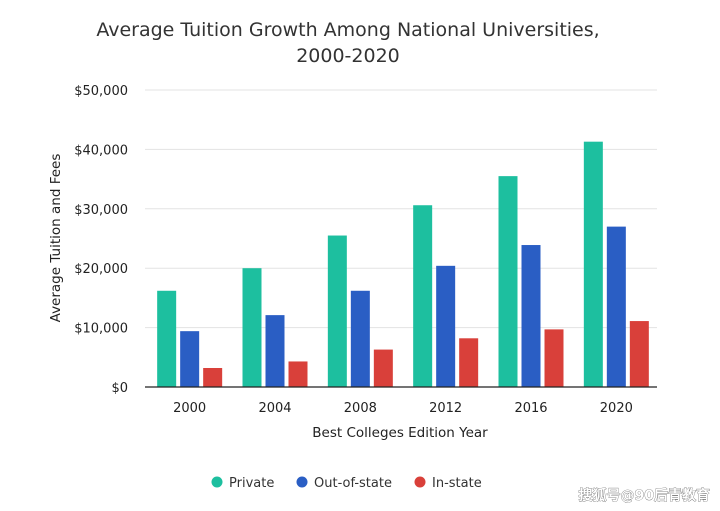  What do you see at coordinates (101, 240) in the screenshot?
I see `y-tick-labels: $0 $10,000 $20,000 $30,000 $40,000 $50,000` at bounding box center [101, 240].